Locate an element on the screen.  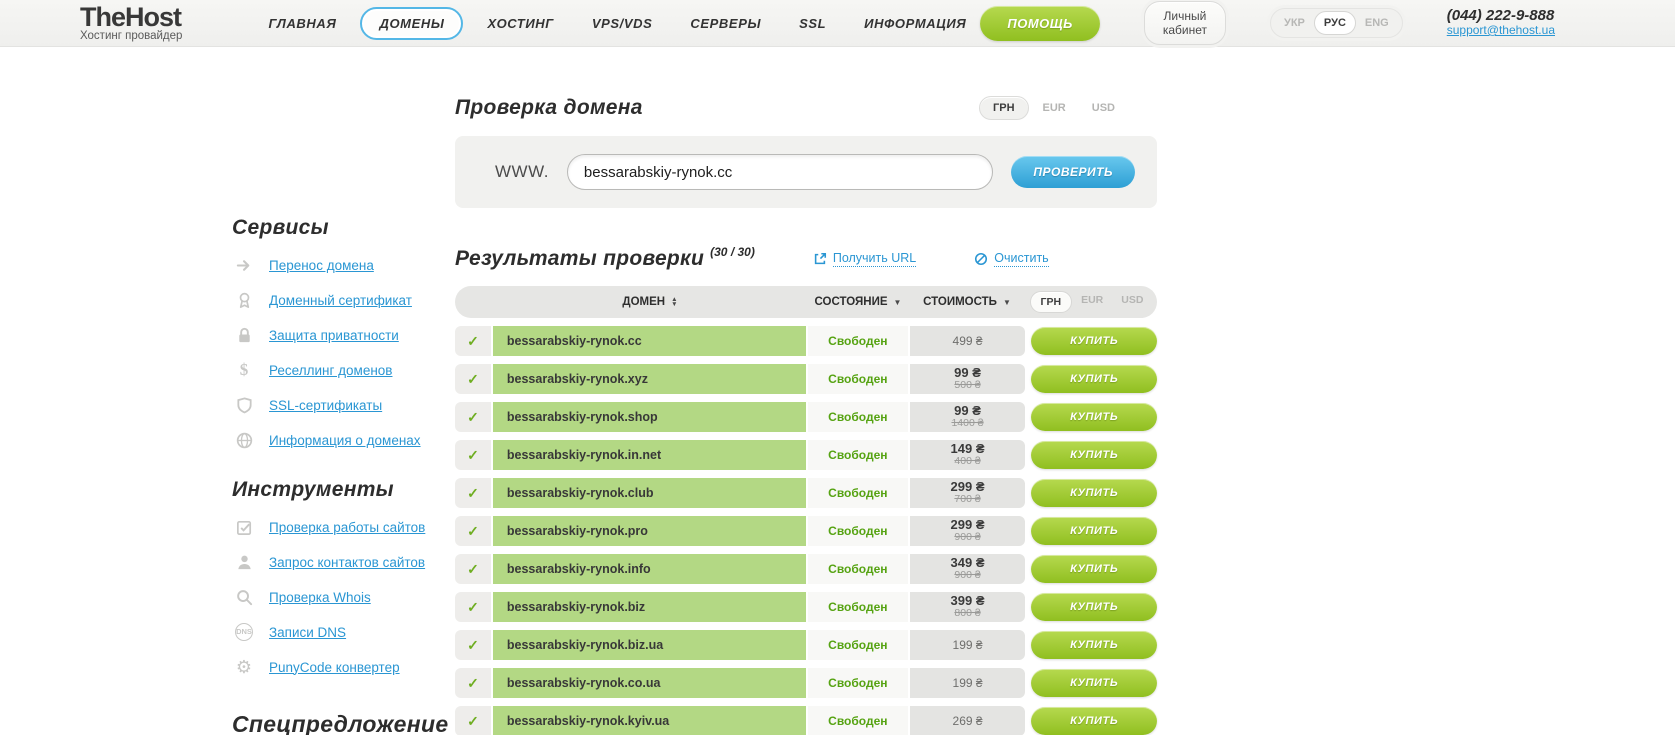
dns-icon: DNS is located at coordinates (244, 632).